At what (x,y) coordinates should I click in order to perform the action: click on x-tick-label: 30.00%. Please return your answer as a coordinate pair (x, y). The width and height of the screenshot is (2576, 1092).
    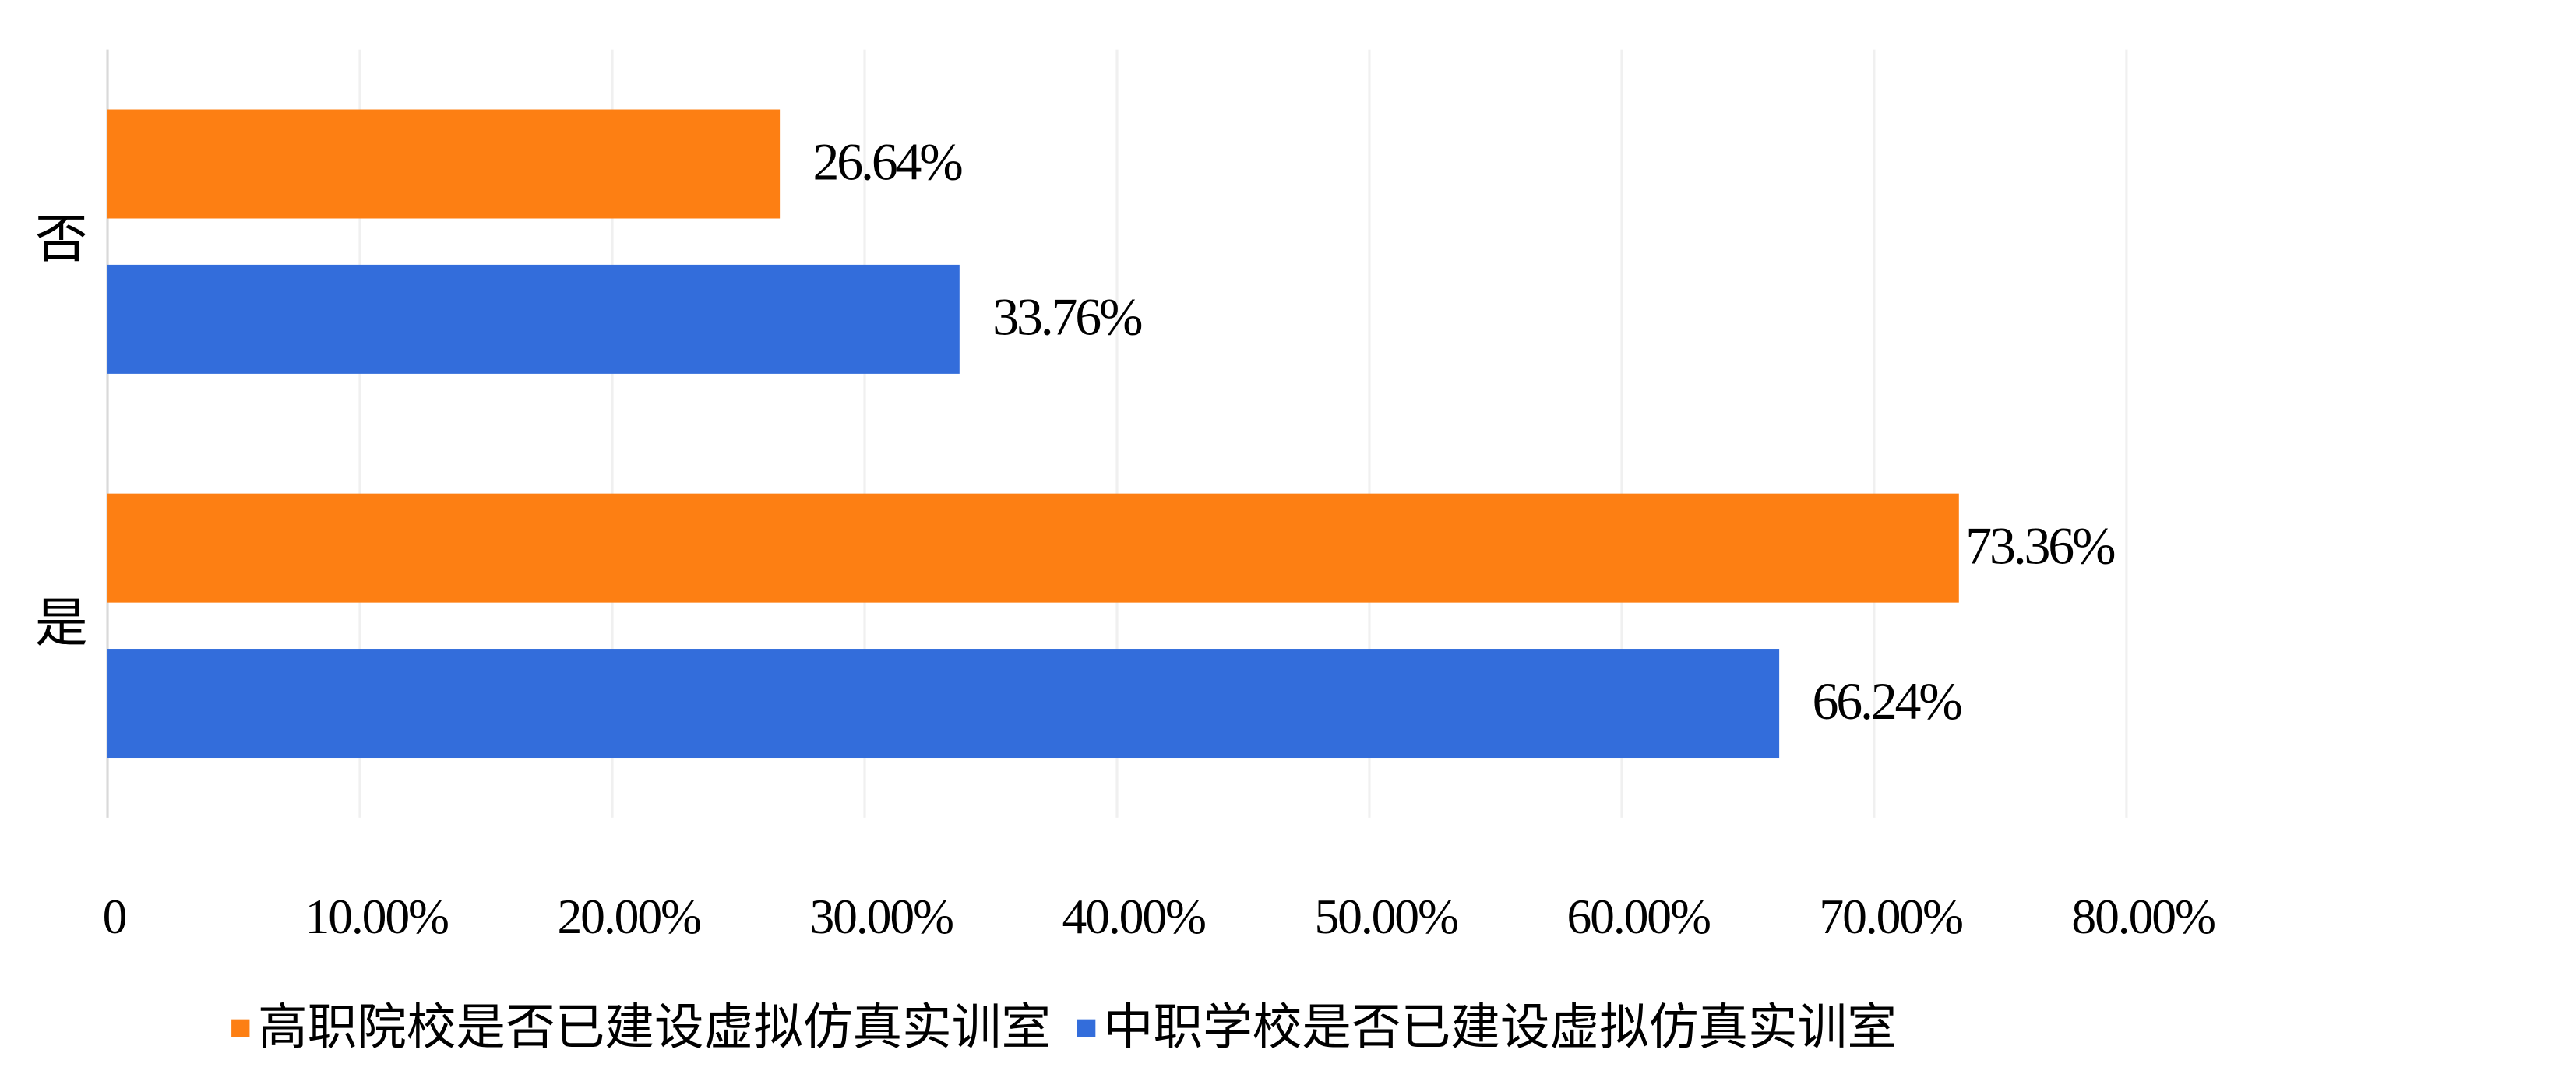
    Looking at the image, I should click on (881, 917).